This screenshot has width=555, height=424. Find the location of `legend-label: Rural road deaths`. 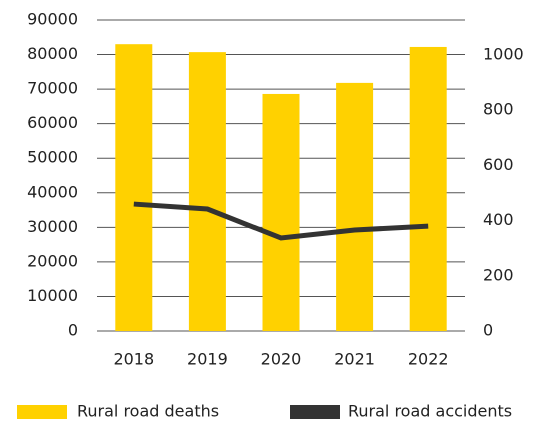

legend-label: Rural road deaths is located at coordinates (148, 411).